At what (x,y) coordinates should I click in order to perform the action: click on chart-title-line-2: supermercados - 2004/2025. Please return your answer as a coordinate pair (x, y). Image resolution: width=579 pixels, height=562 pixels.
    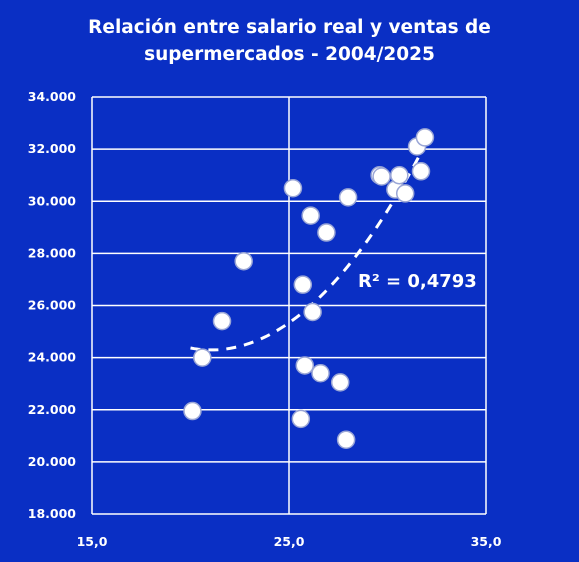
    Looking at the image, I should click on (289, 54).